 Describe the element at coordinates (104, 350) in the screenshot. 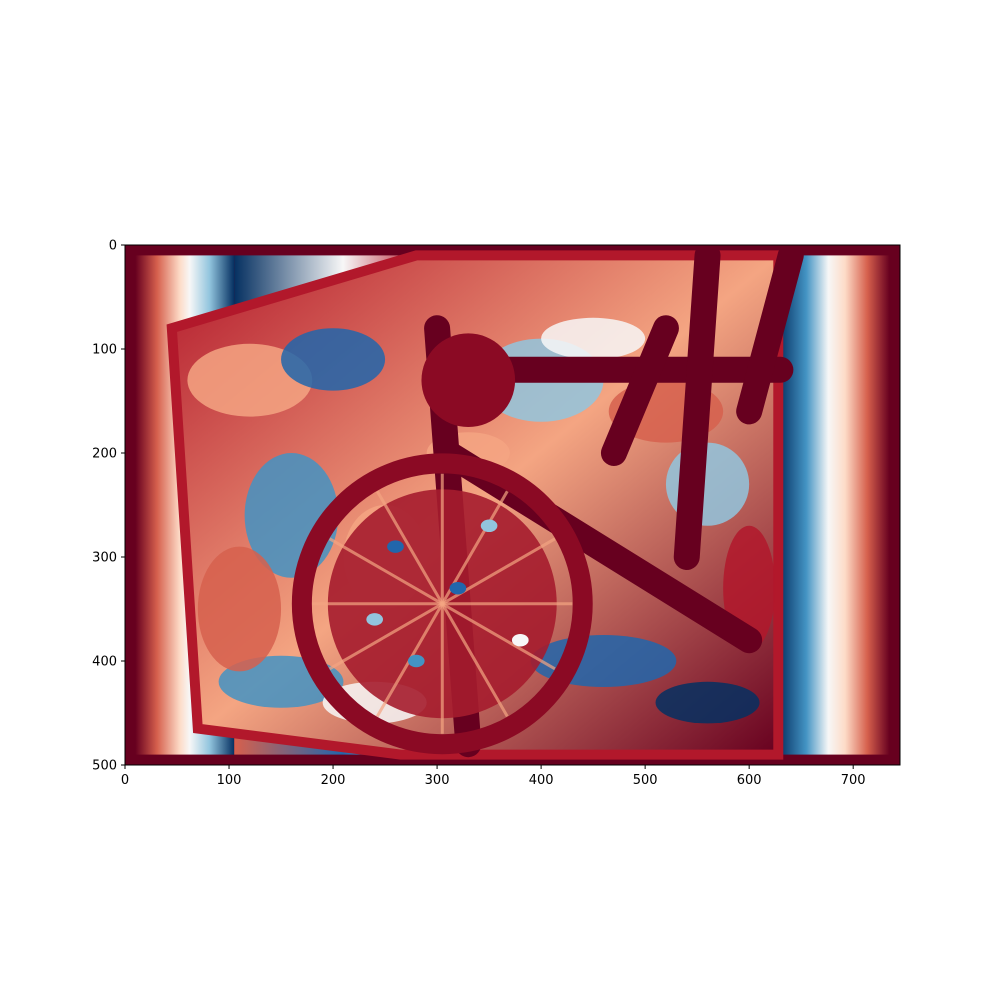

I see `y-tick-label: 100` at that location.